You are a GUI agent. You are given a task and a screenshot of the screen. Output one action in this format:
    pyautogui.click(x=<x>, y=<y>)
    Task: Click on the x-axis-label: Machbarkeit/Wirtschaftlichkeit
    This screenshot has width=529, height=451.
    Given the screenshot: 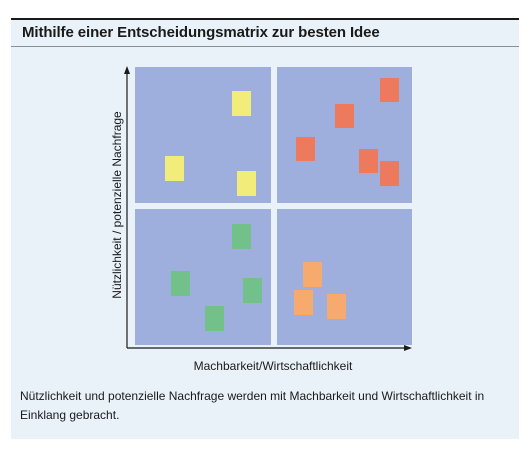 What is the action you would take?
    pyautogui.click(x=273, y=366)
    